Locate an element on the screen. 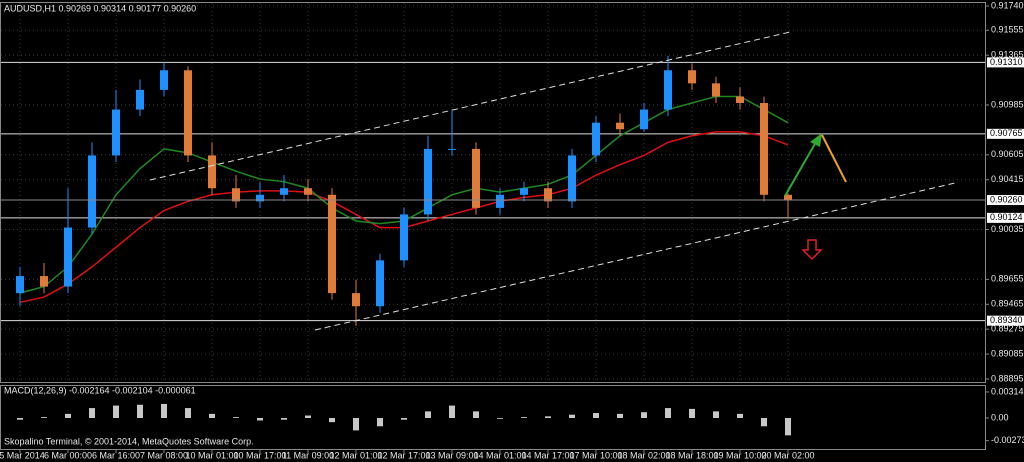 The image size is (1024, 462). x-tick-label: 17 Mar 10:00 is located at coordinates (595, 455).